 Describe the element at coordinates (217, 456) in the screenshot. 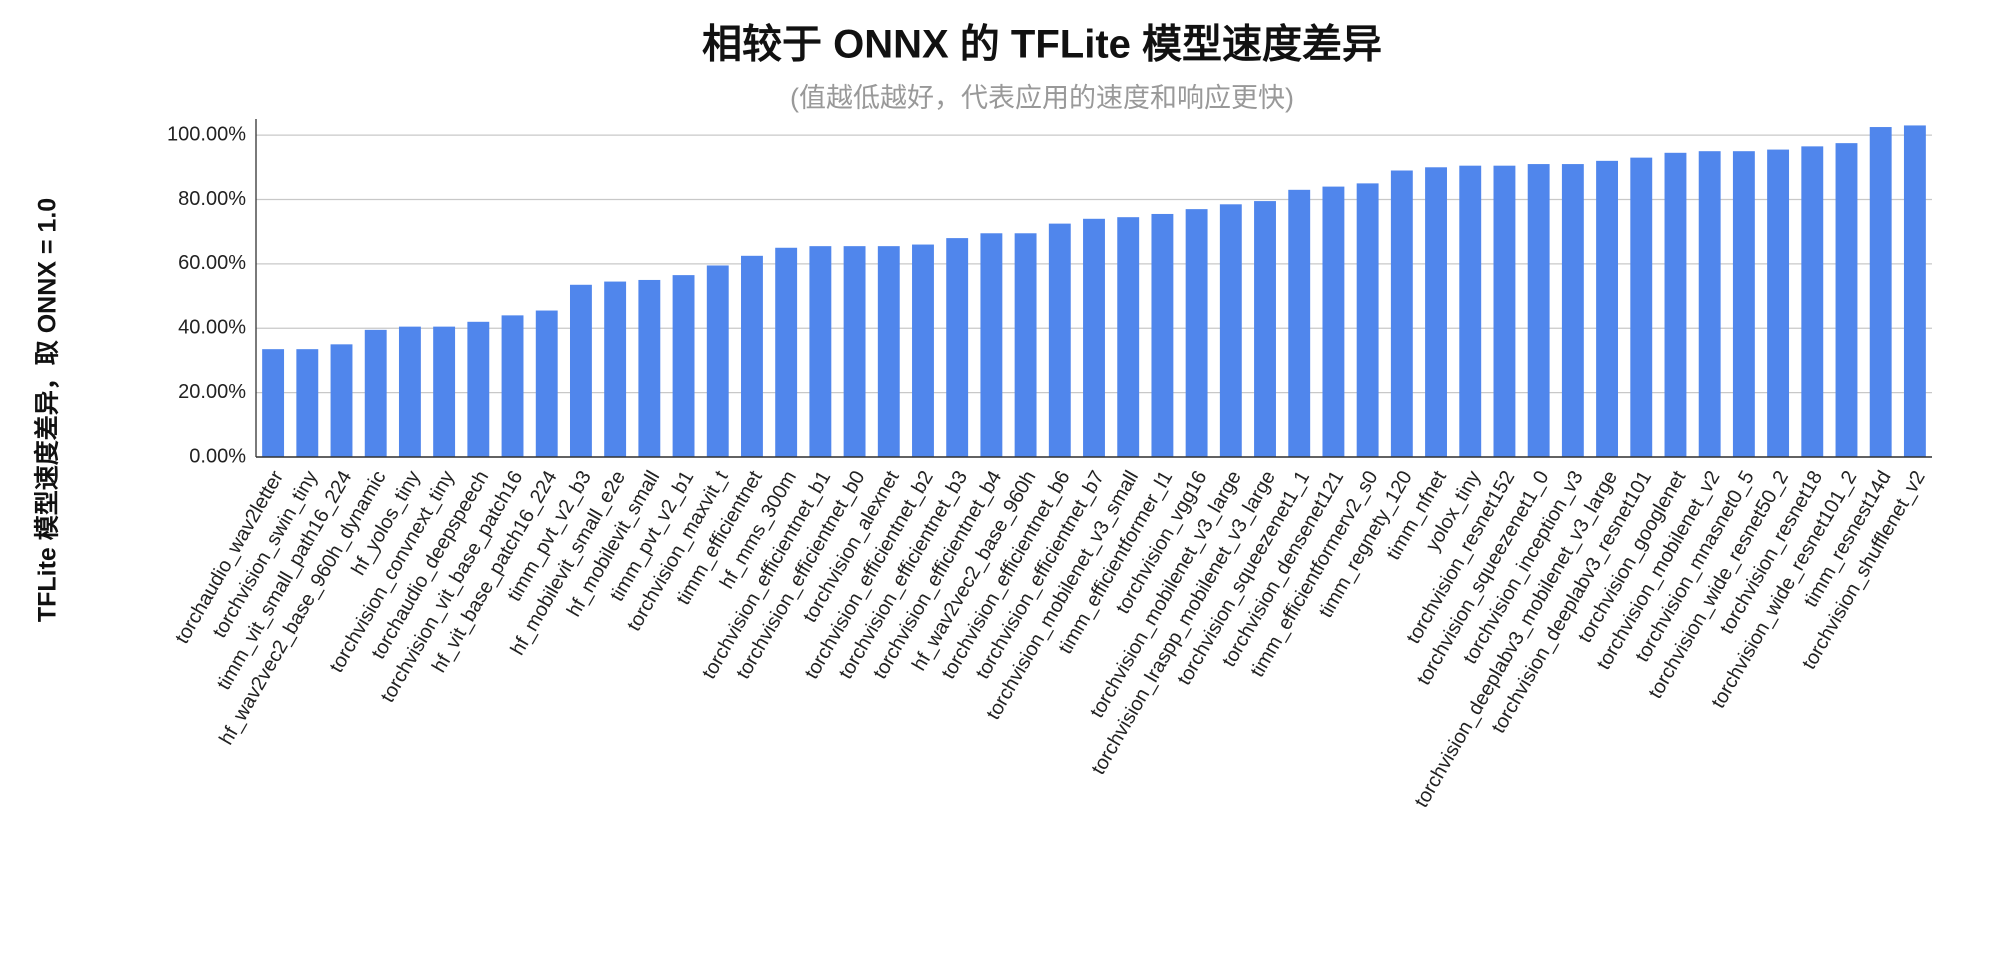

I see `y-tick-label: 0.00%` at that location.